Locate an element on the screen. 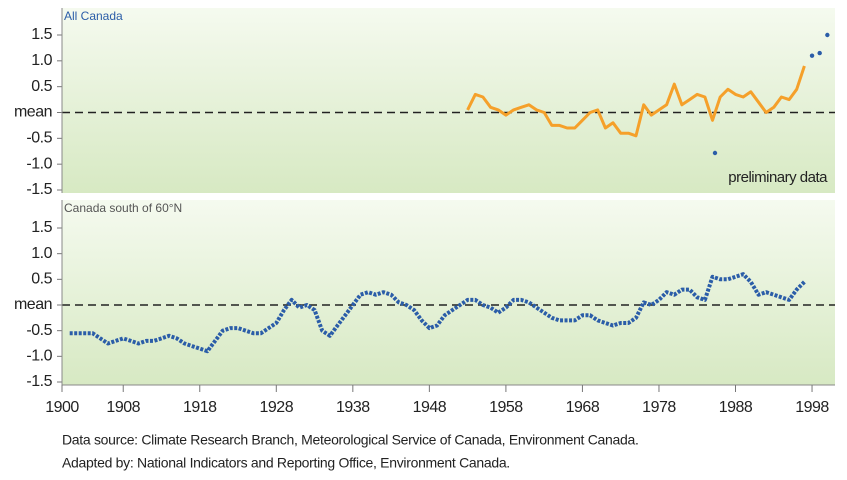  x-tick-label: 1900 is located at coordinates (62, 407).